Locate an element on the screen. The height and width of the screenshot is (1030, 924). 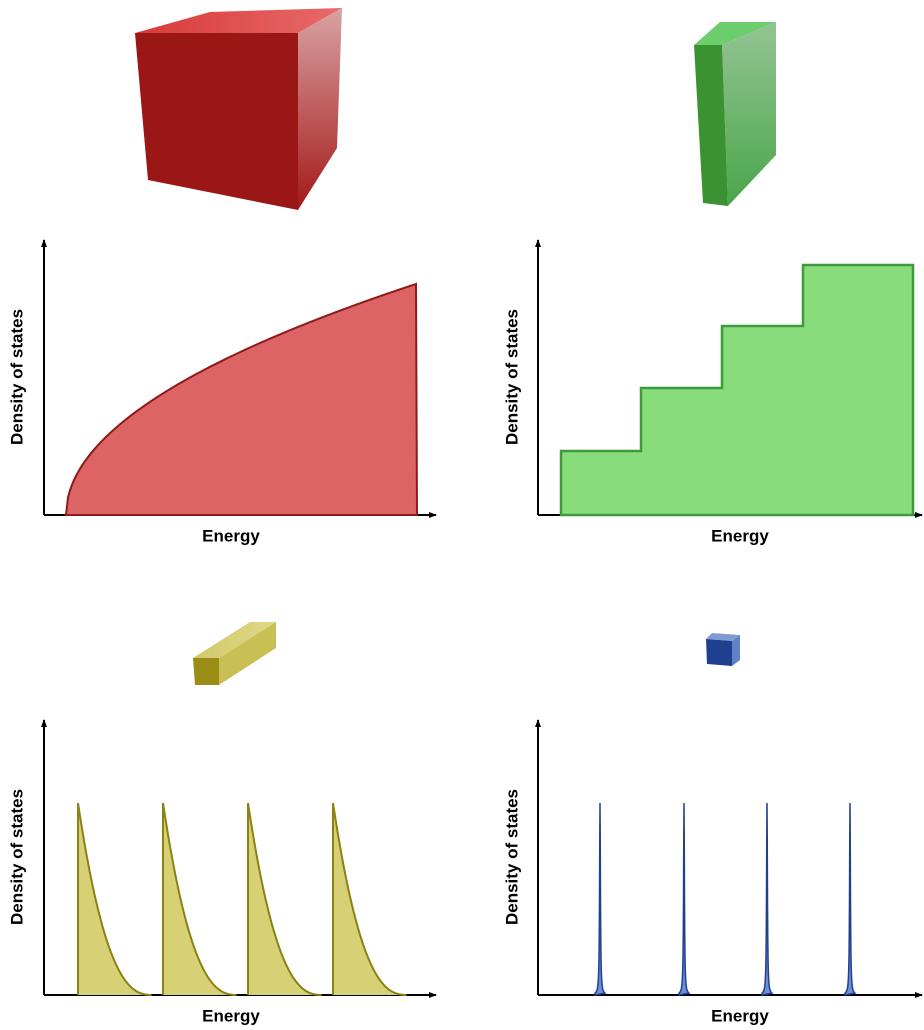
dos-3d is located at coordinates (241, 399).